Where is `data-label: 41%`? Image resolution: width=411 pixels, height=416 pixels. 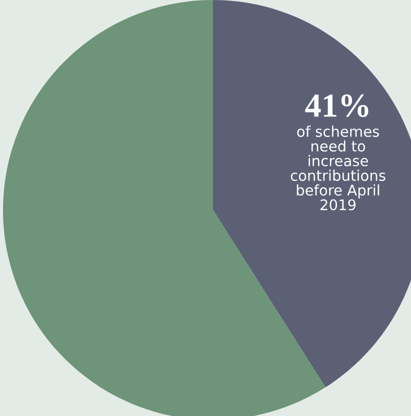
data-label: 41% is located at coordinates (336, 106).